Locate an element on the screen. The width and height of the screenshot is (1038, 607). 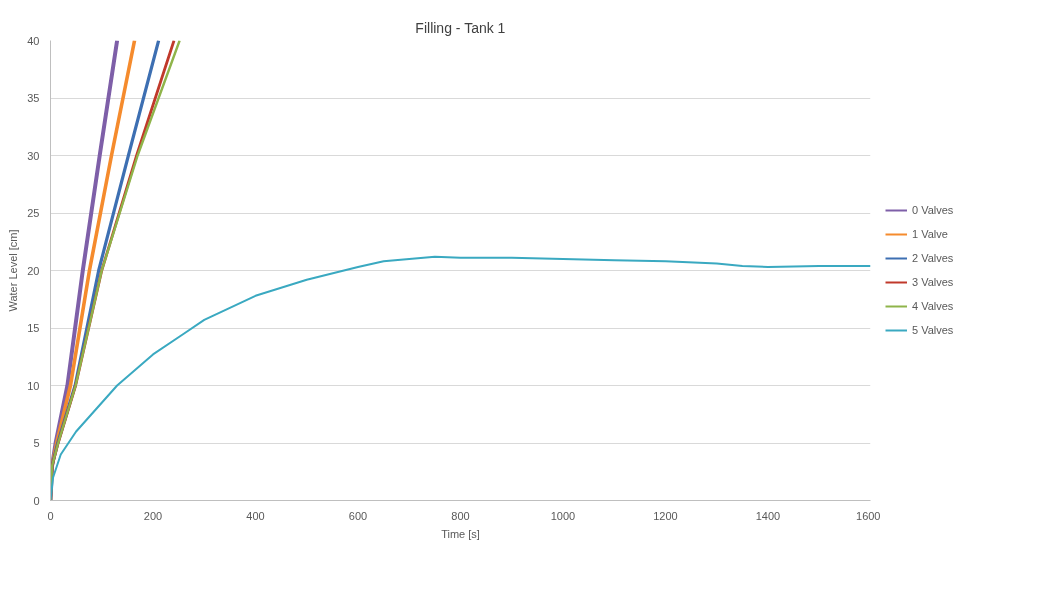
y-tick-label: 25 is located at coordinates (33, 213).